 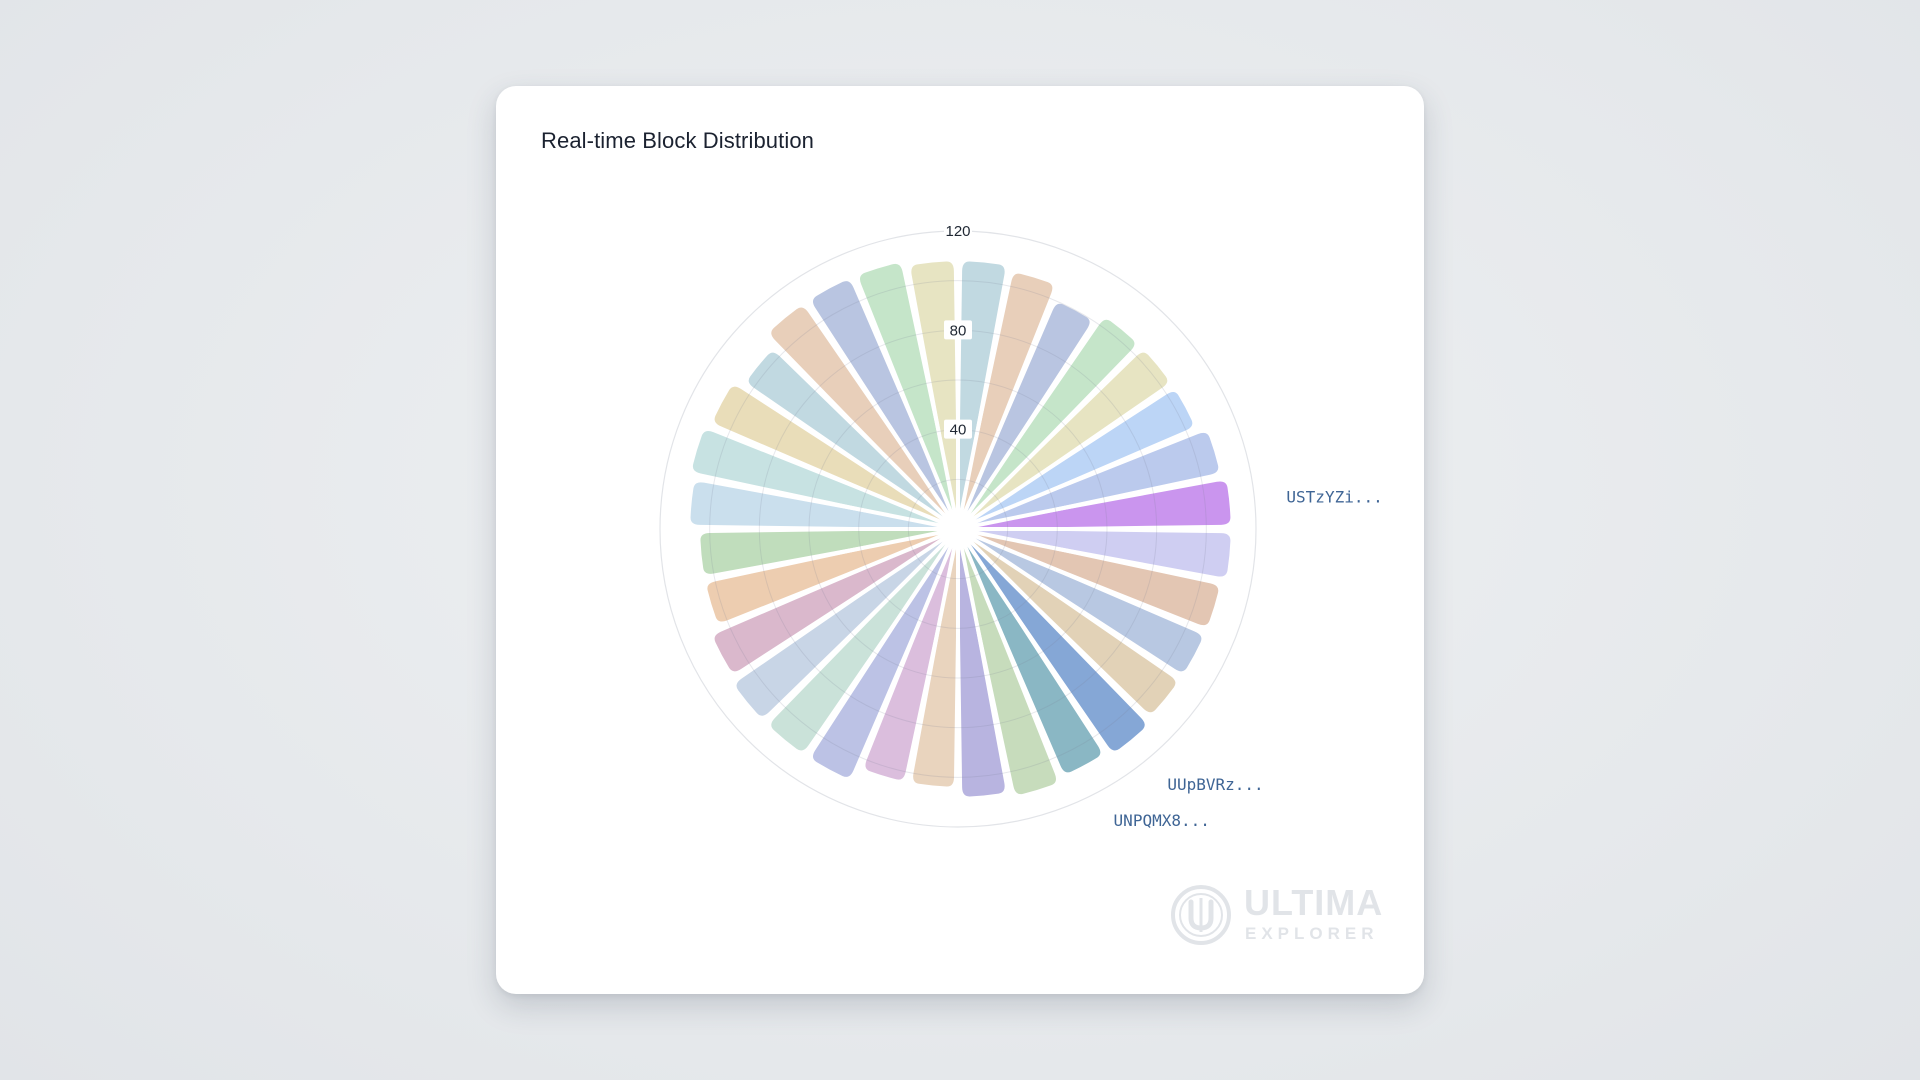 I want to click on logo-wordmark: ULTIMA, so click(x=1314, y=902).